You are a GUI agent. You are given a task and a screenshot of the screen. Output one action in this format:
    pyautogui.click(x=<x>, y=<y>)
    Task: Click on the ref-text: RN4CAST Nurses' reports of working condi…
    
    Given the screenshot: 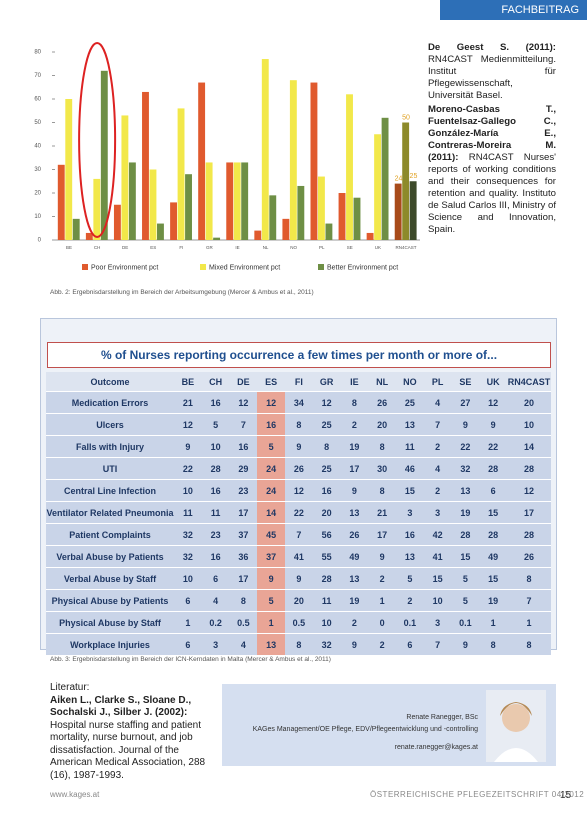 What is the action you would take?
    pyautogui.click(x=492, y=193)
    